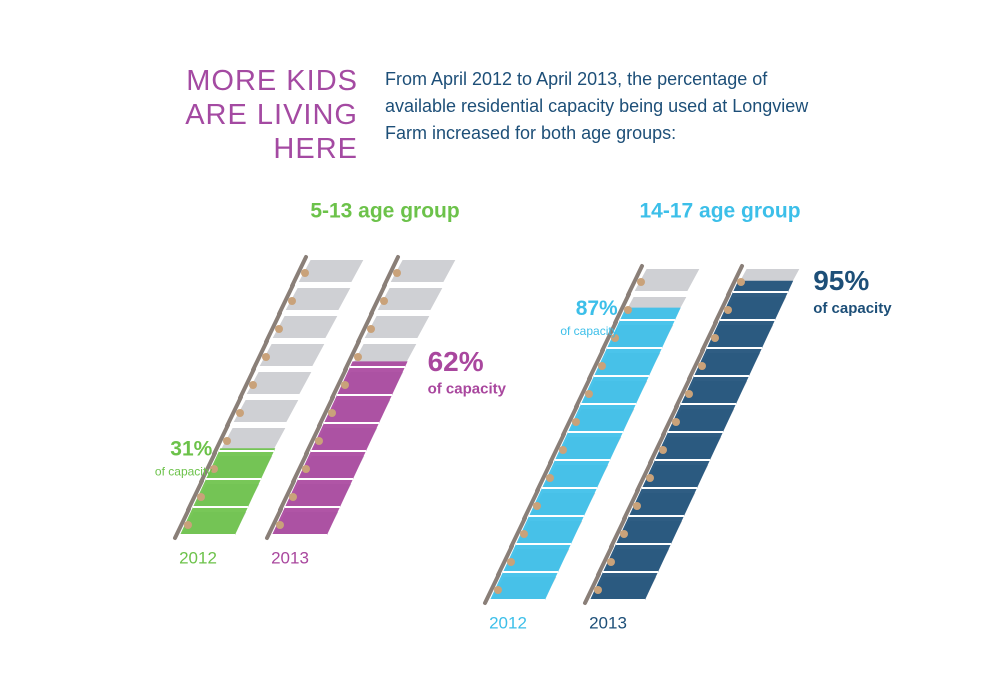 The image size is (1000, 678). Describe the element at coordinates (271, 115) in the screenshot. I see `page-title: MORE KIDS ARE LIVING HERE` at that location.